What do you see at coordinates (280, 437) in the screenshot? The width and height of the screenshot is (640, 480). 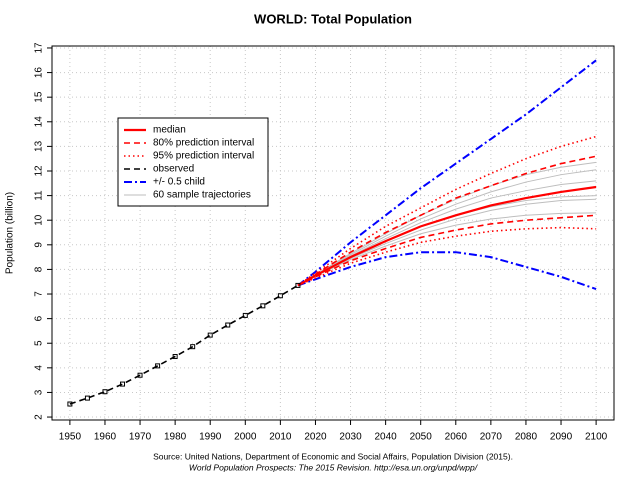 I see `x-tick-label: 2010` at bounding box center [280, 437].